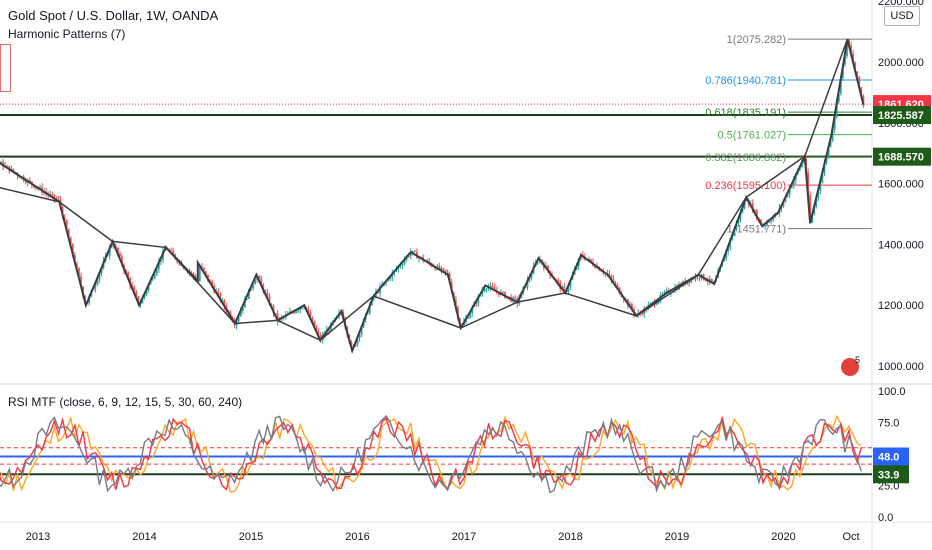 The height and width of the screenshot is (550, 932). Describe the element at coordinates (251, 537) in the screenshot. I see `time-tick-2: 2015` at that location.